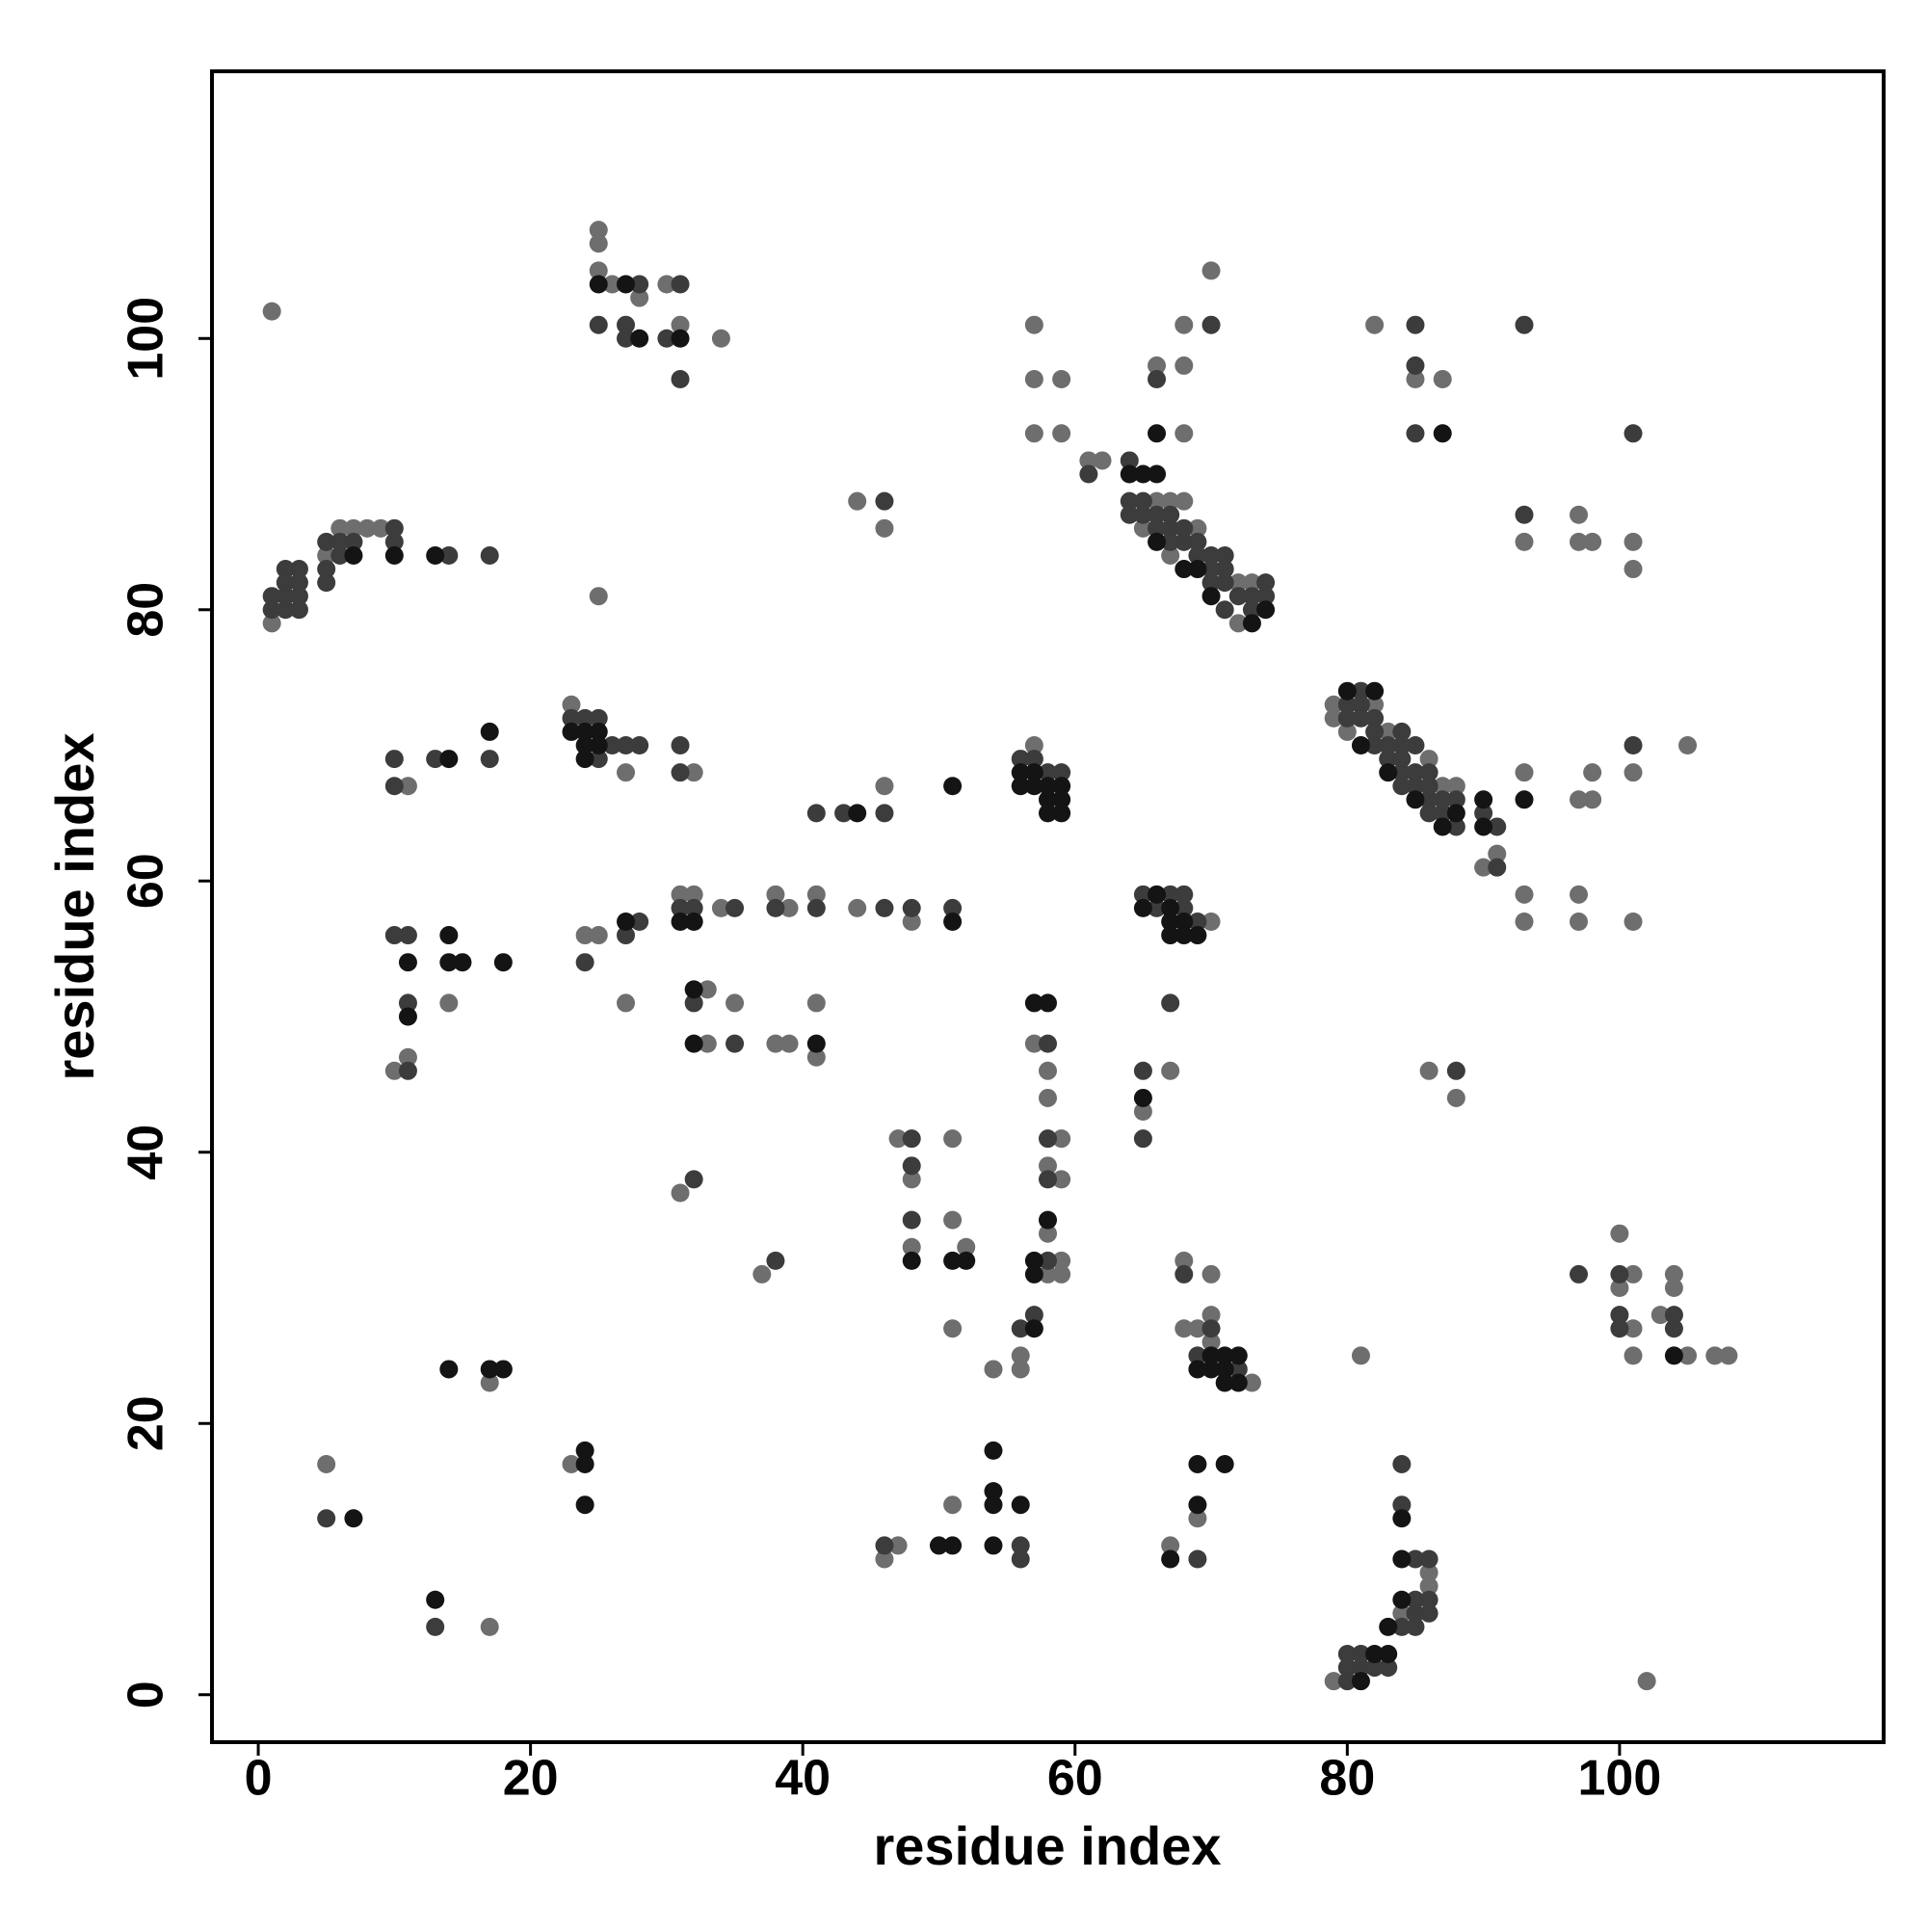 The image size is (1927, 1932). I want to click on y-tick-label: 40, so click(146, 1152).